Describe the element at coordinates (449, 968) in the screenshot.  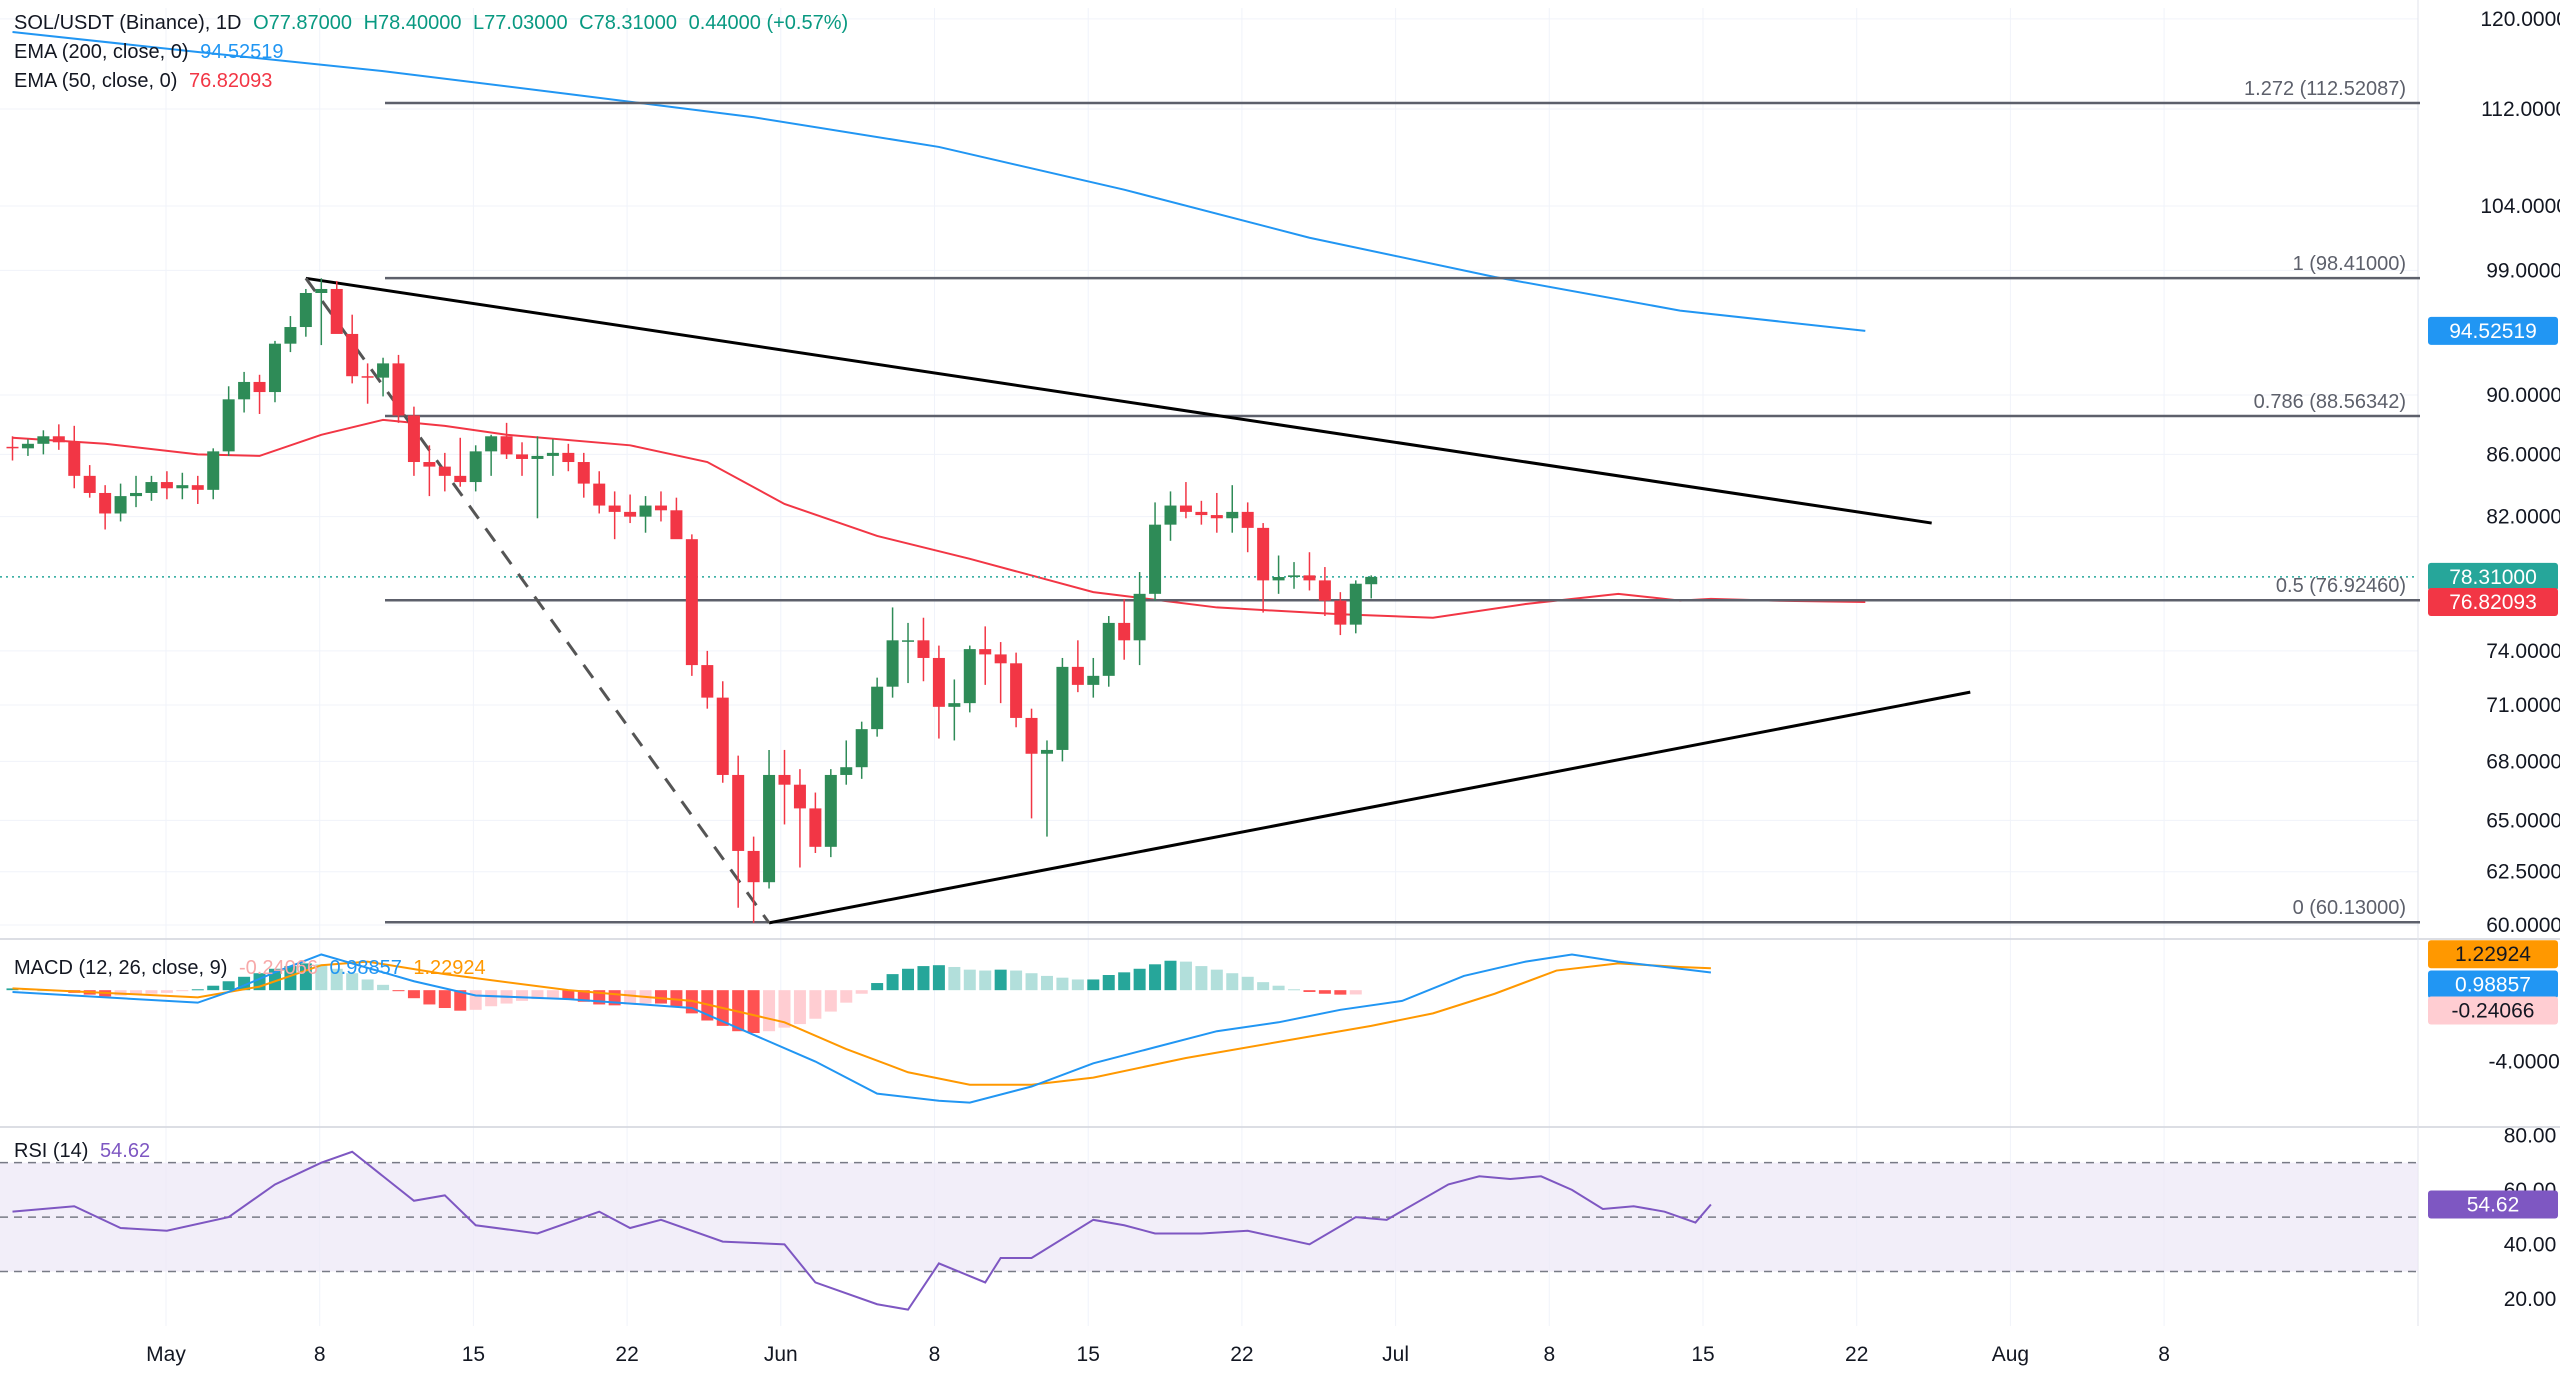
I see `macd-signal-value: 1.22924` at that location.